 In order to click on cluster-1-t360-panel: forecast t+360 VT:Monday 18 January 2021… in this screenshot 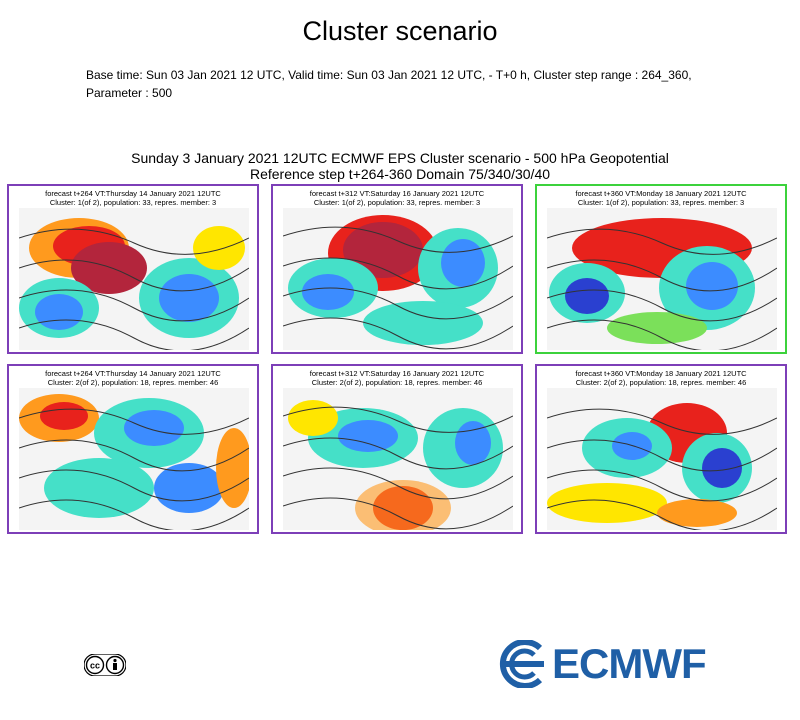, I will do `click(661, 269)`.